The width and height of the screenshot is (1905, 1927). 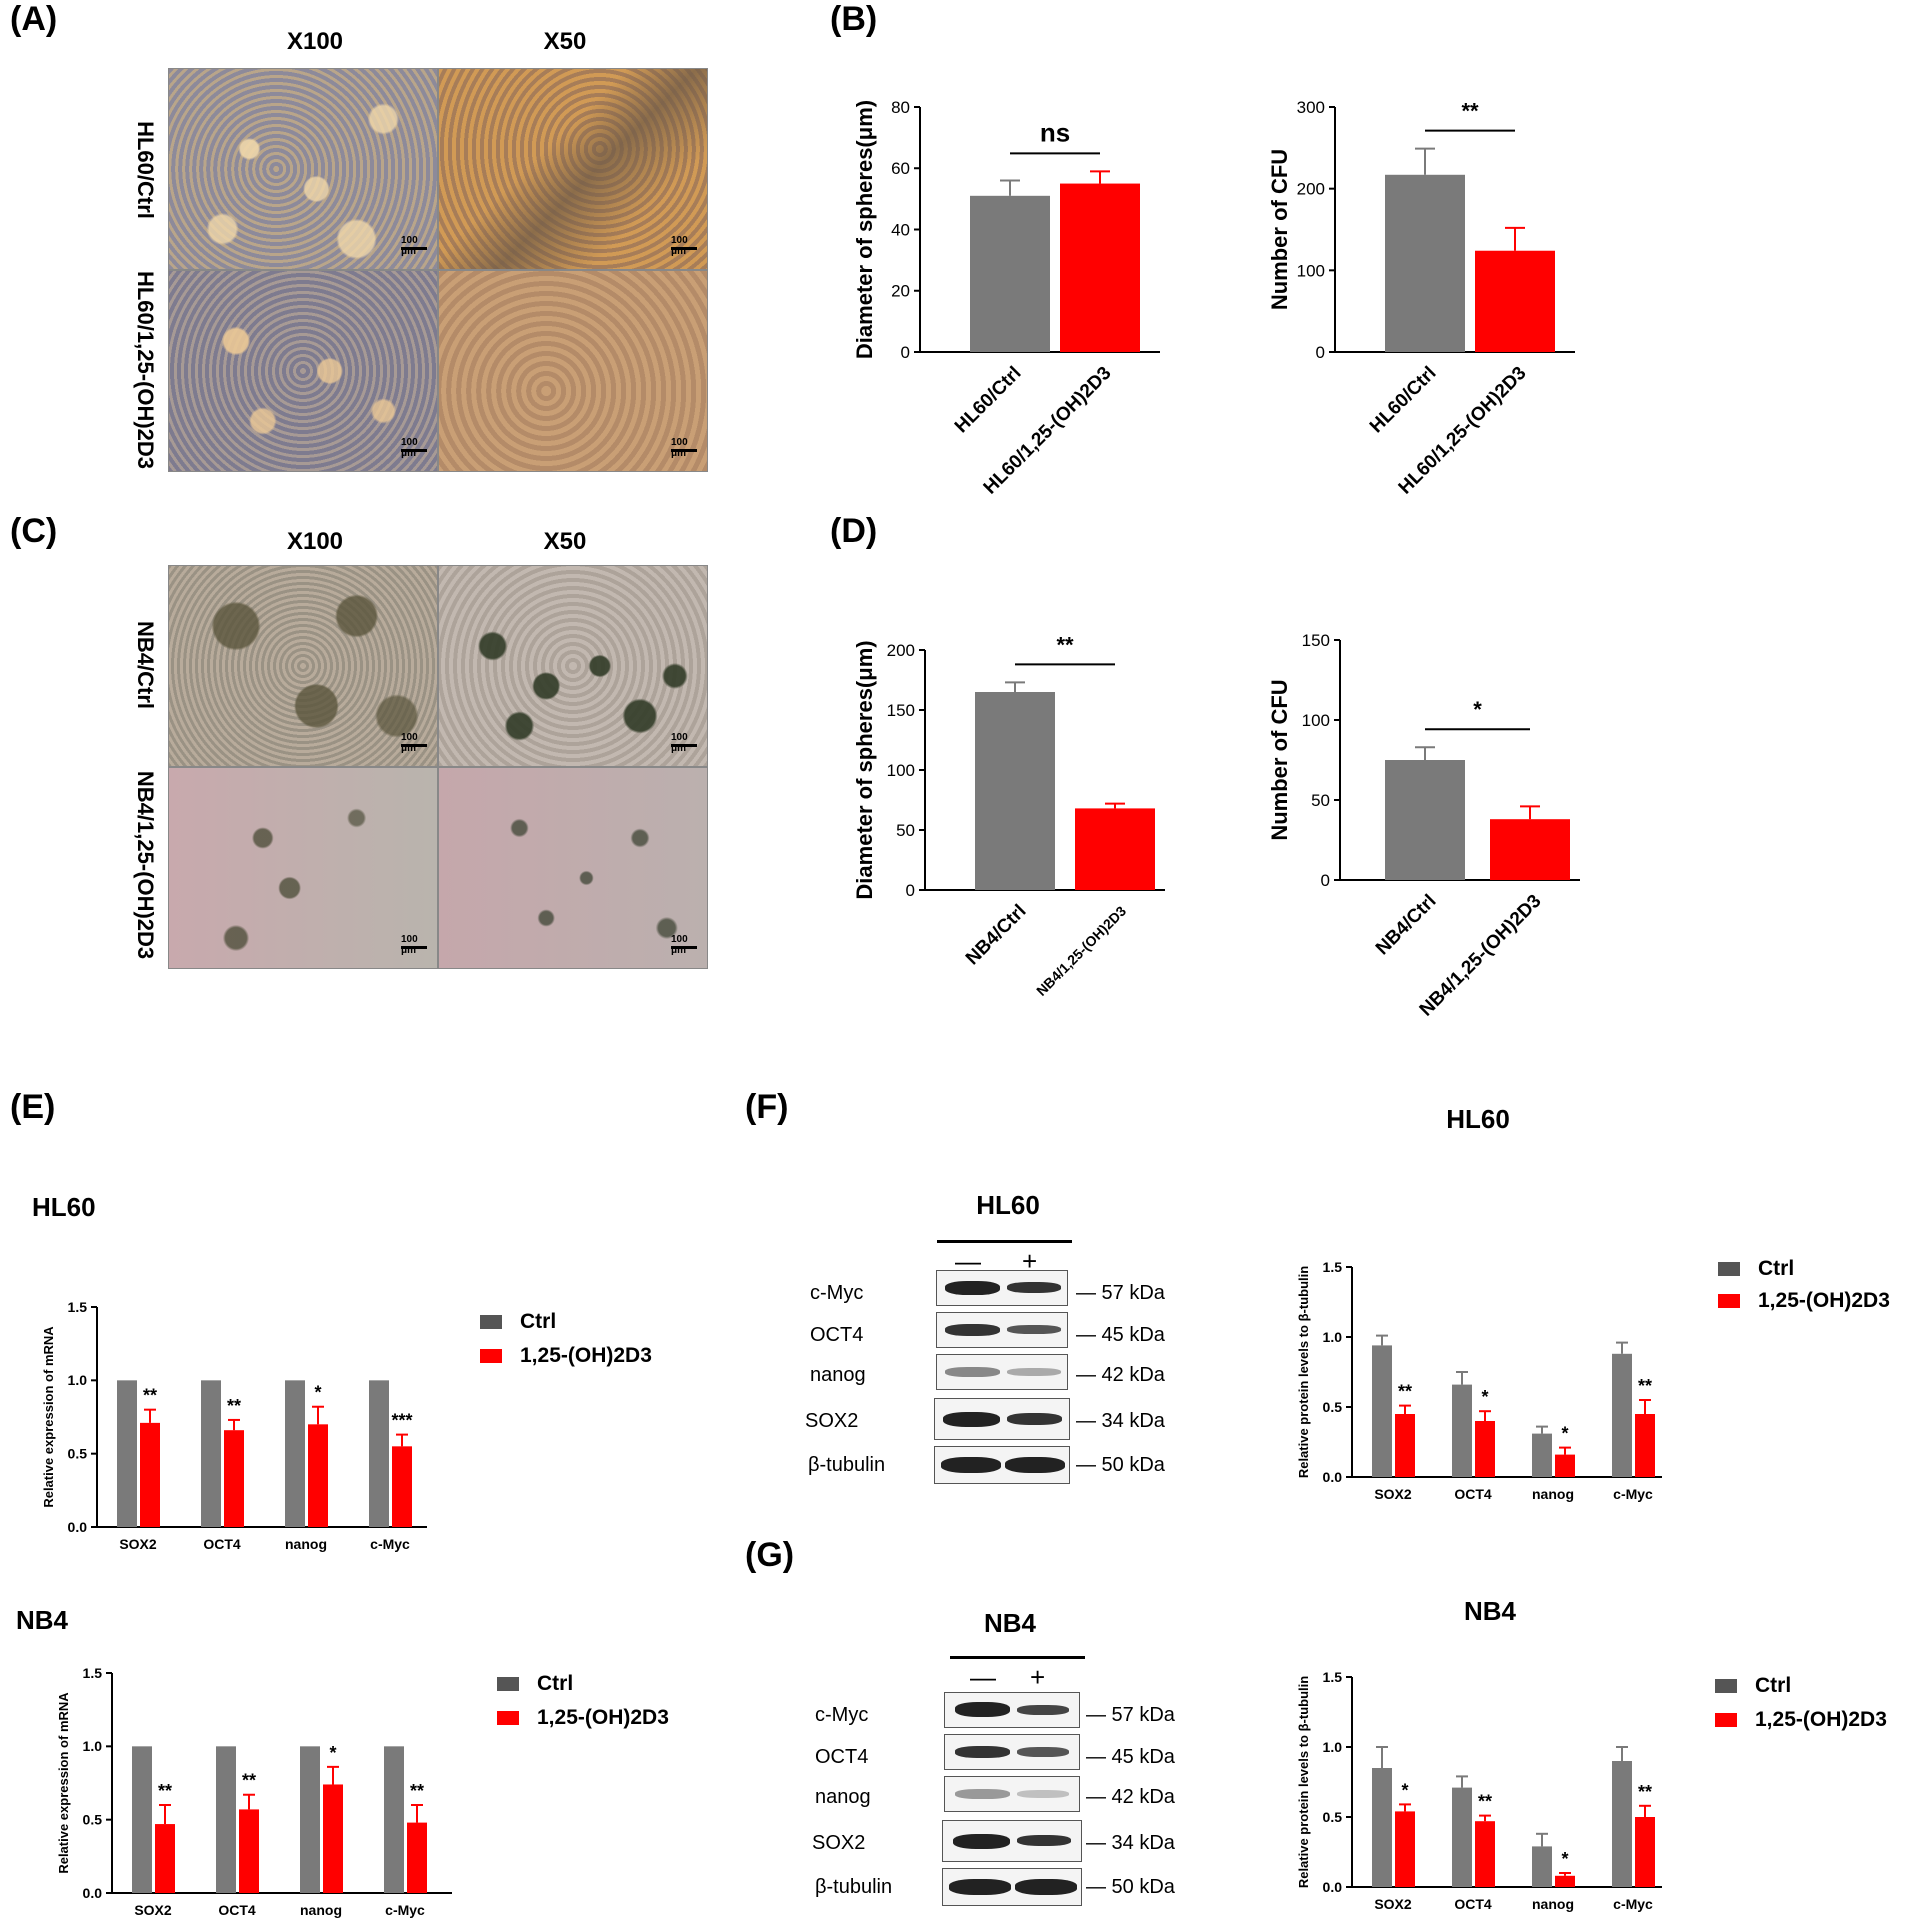 I want to click on y-tick-label: 50, so click(x=905, y=830).